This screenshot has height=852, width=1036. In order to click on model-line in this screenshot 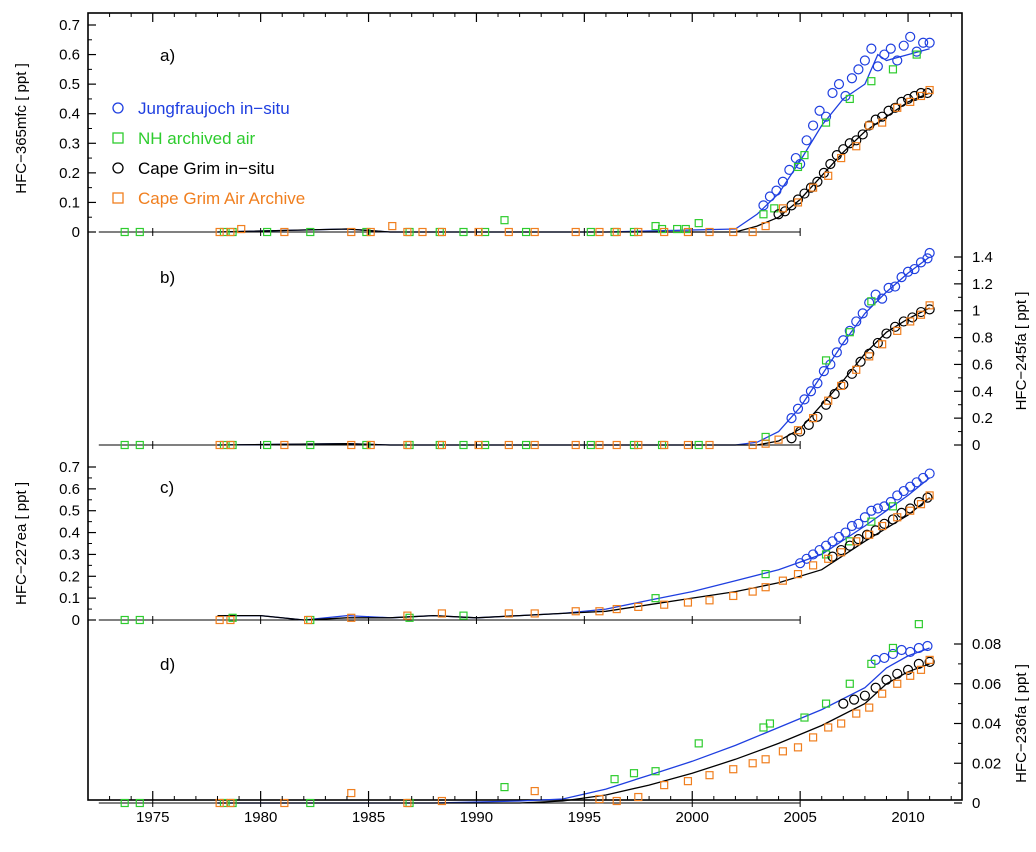, I will do `click(573, 725)`.